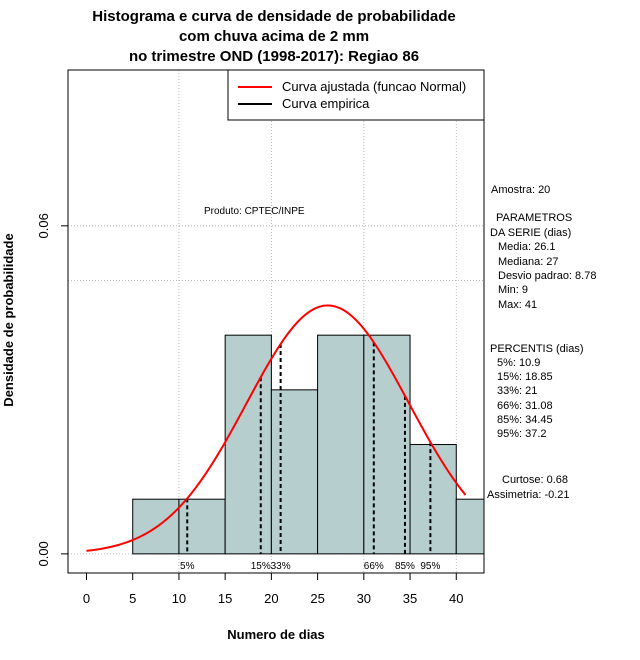  What do you see at coordinates (273, 589) in the screenshot?
I see `x-axis: 0 5 10 15 20 25 30 35 40` at bounding box center [273, 589].